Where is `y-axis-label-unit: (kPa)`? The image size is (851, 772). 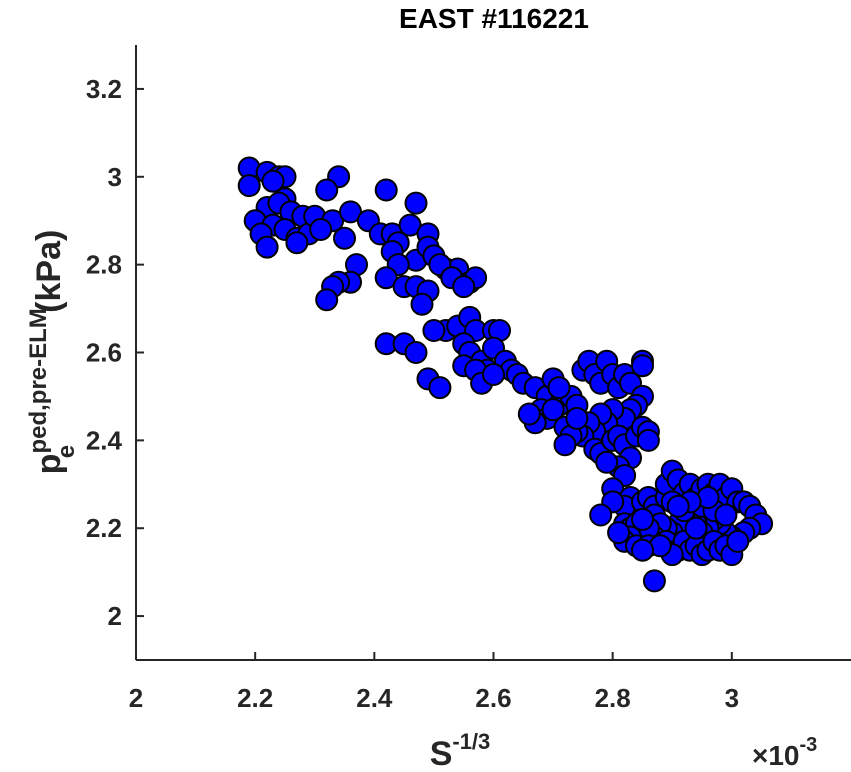
y-axis-label-unit: (kPa) is located at coordinates (49, 271).